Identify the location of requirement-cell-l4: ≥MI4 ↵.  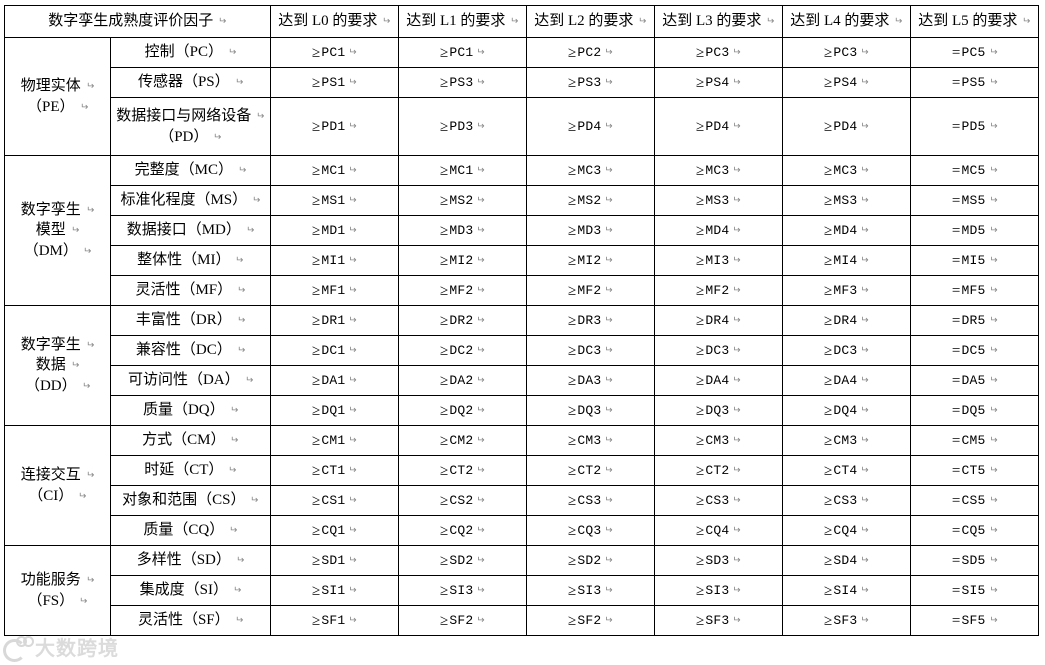
(846, 260).